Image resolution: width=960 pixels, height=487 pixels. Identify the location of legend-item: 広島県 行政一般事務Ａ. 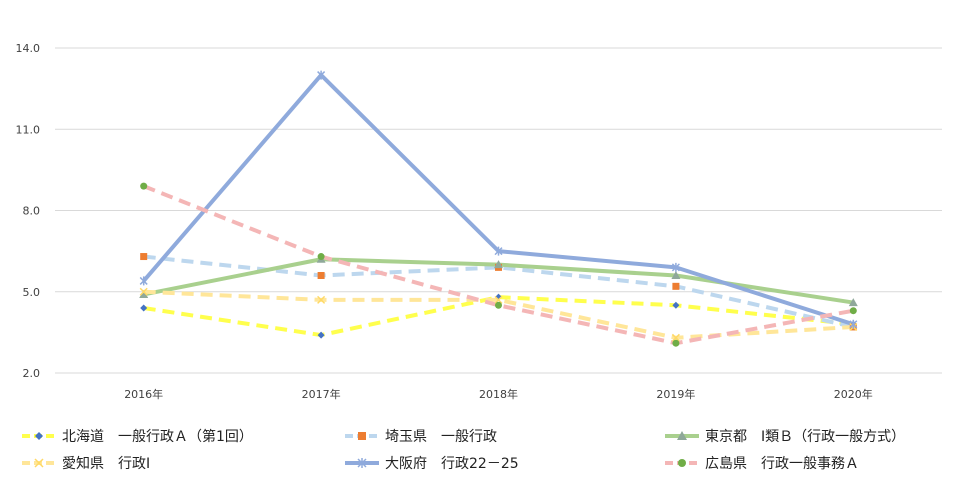
(762, 464).